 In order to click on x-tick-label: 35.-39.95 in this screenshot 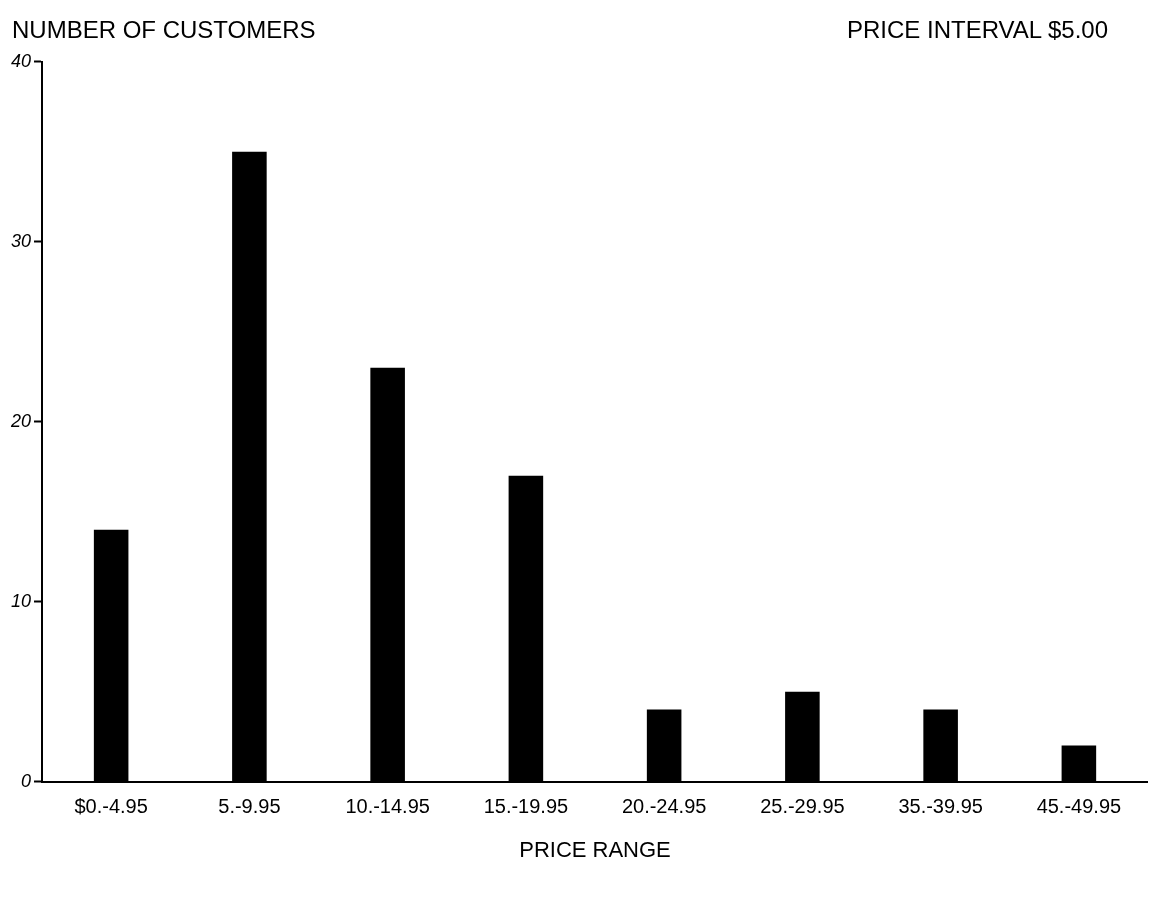, I will do `click(940, 806)`.